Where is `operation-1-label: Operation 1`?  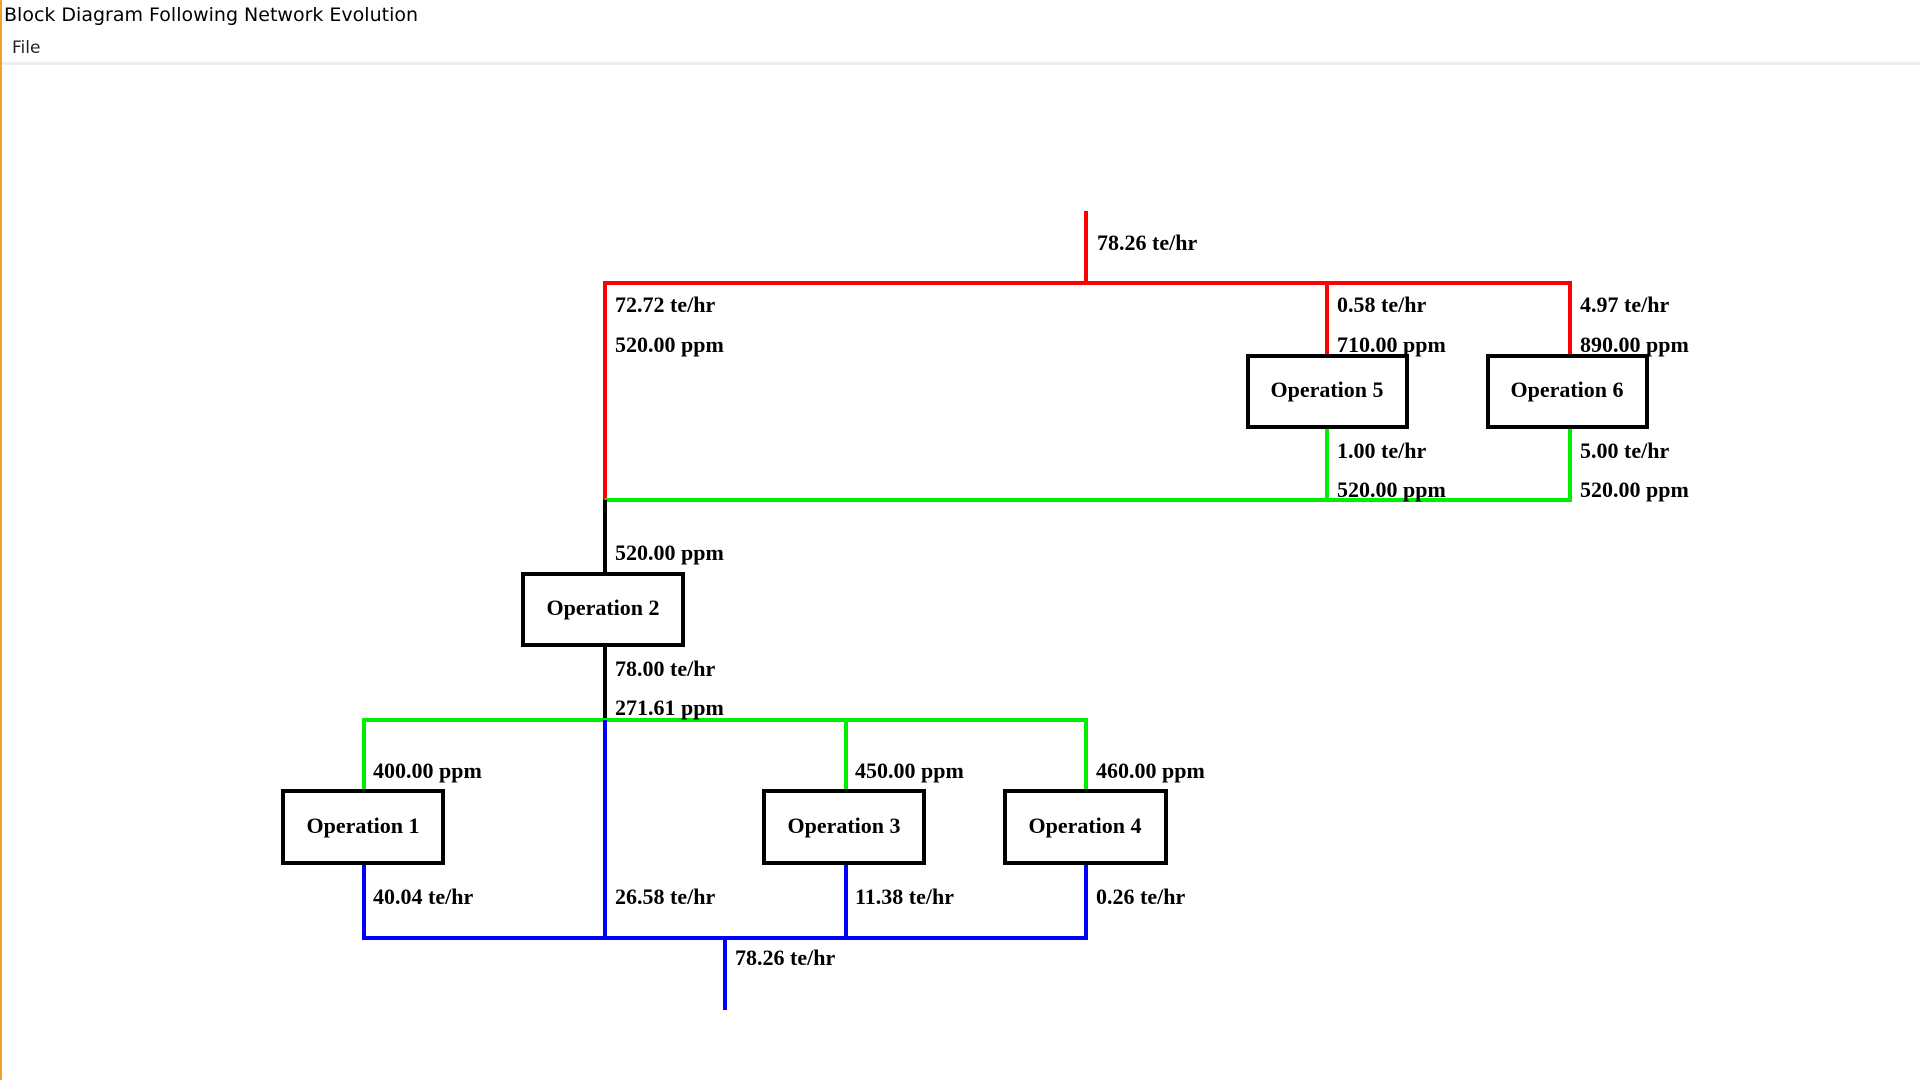
operation-1-label: Operation 1 is located at coordinates (362, 825).